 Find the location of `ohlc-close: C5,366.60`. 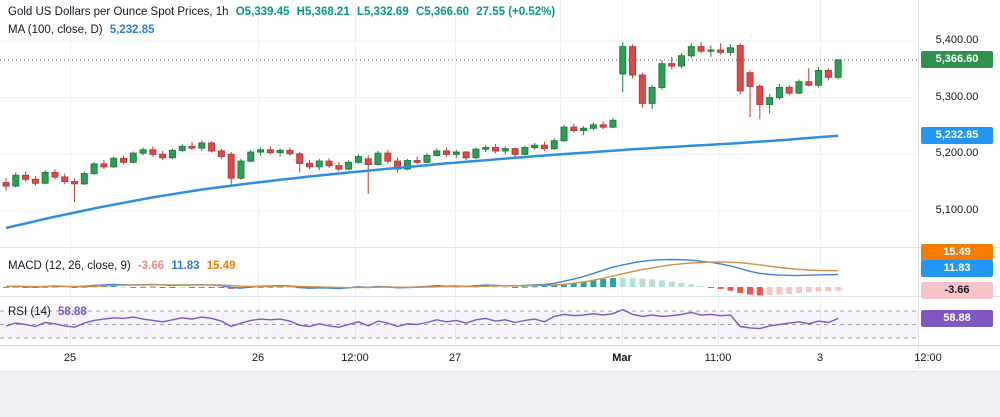

ohlc-close: C5,366.60 is located at coordinates (442, 12).